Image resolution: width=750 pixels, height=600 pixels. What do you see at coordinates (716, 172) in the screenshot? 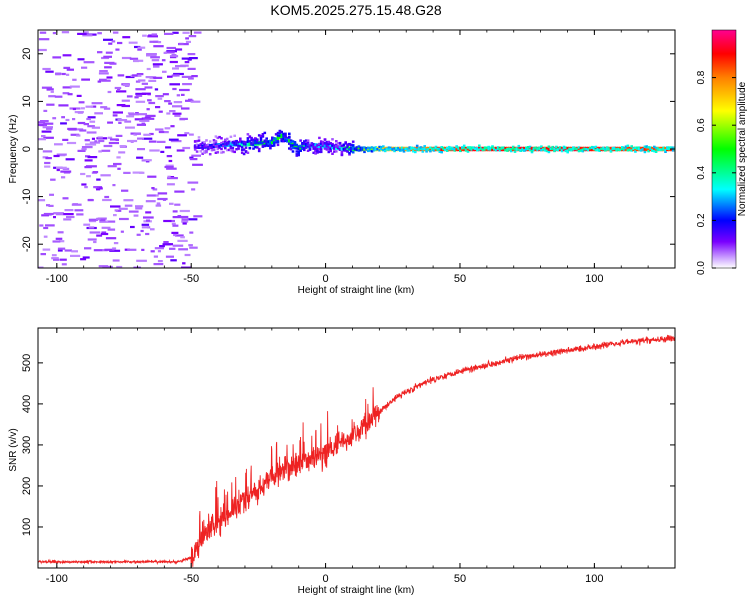
I see `colorbar-ticks: 0.0 0.2 0.4 0.6 0.8` at bounding box center [716, 172].